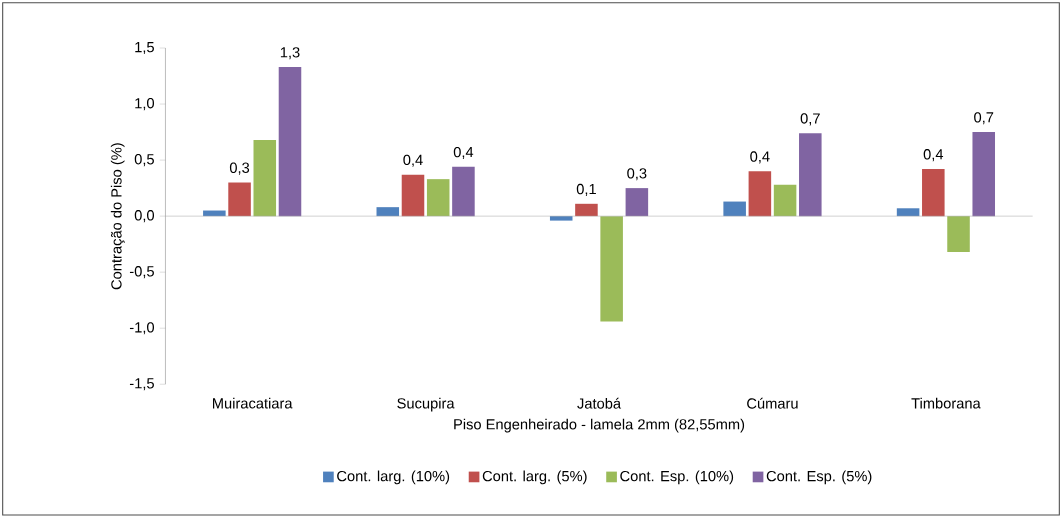  Describe the element at coordinates (677, 477) in the screenshot. I see `legend-label: Cont. Esp. (10%)` at that location.